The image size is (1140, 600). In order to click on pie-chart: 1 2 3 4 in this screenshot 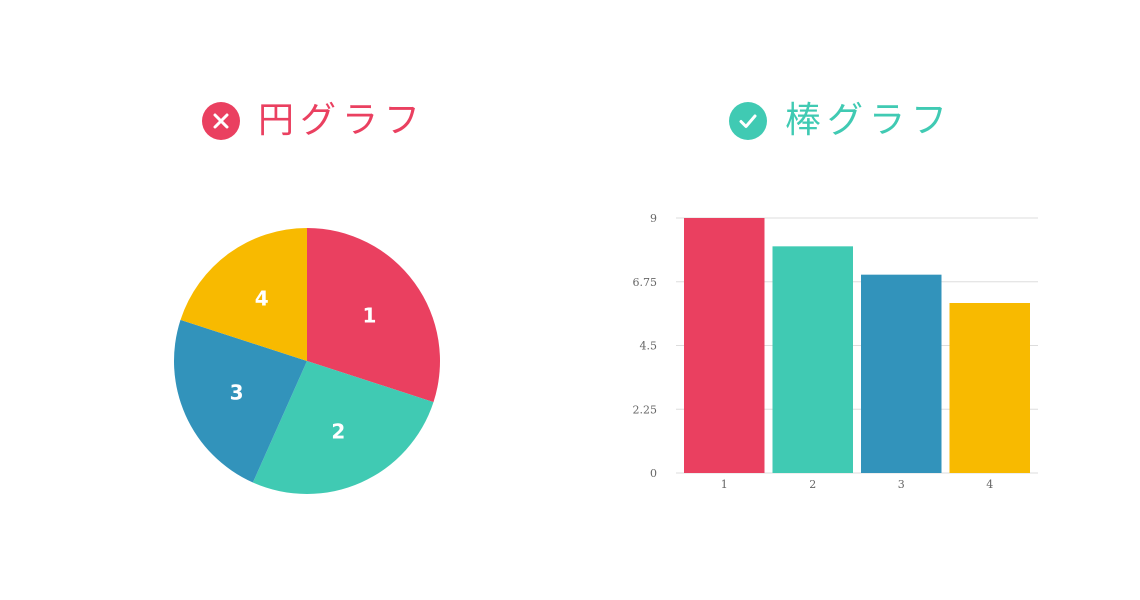, I will do `click(307, 361)`.